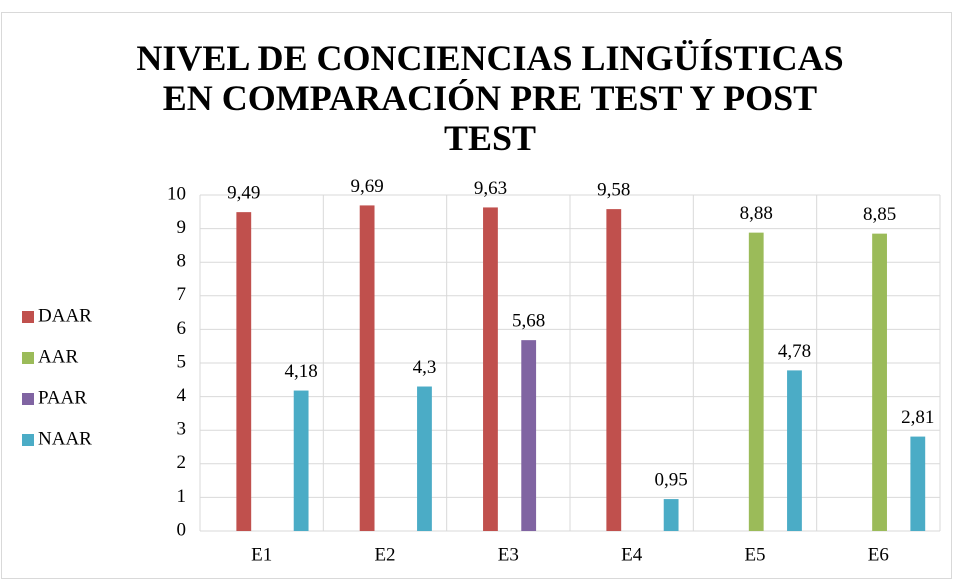 The image size is (955, 581). Describe the element at coordinates (182, 462) in the screenshot. I see `y-tick-label: 2` at that location.